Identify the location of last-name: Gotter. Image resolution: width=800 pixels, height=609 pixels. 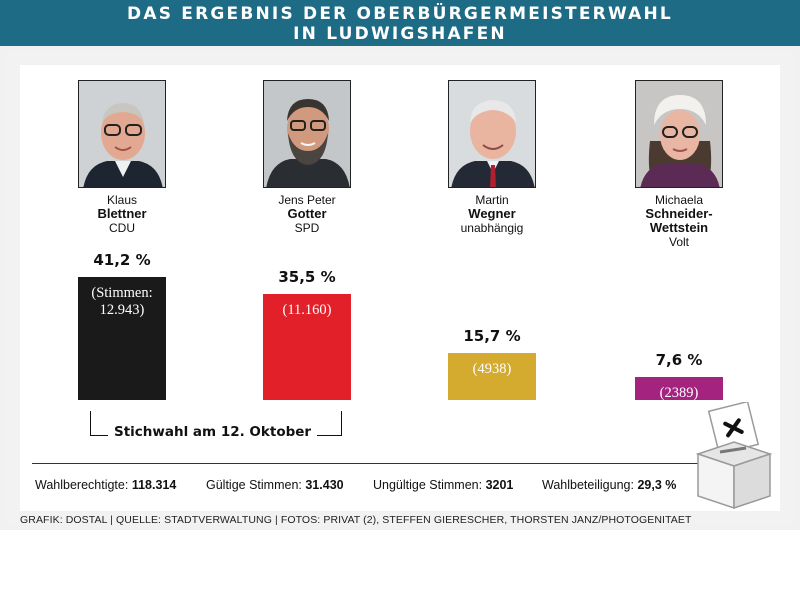
(307, 213).